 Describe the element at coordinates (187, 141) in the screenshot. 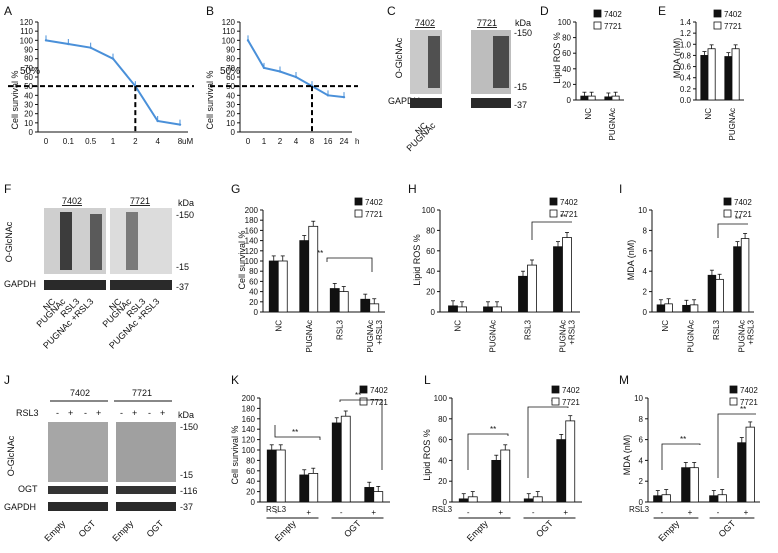

I see `panel-a-unit: uM` at that location.